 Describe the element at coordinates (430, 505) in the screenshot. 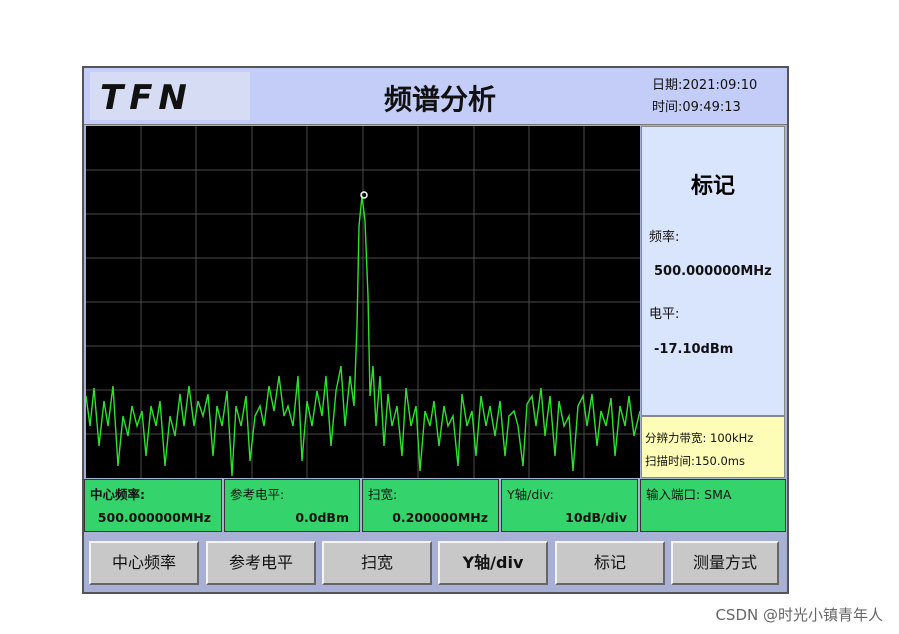

I see `param-box: 扫宽: 0.200000MHz` at that location.